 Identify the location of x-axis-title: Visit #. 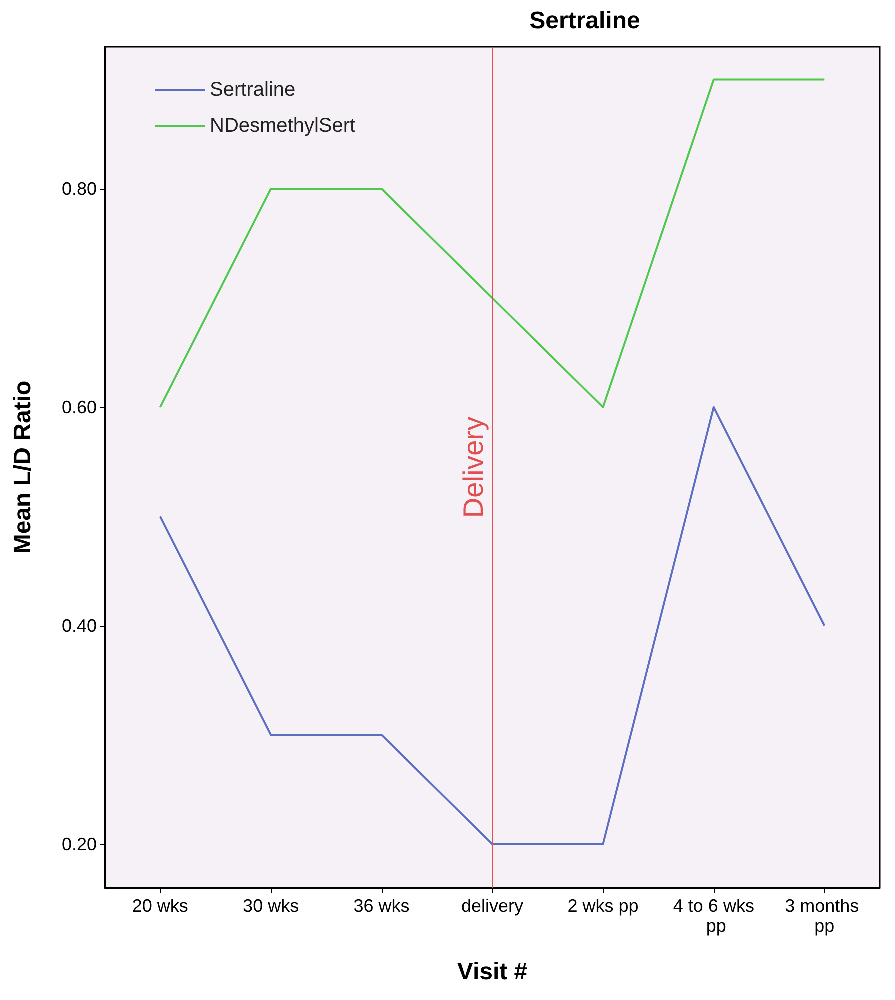
(492, 972).